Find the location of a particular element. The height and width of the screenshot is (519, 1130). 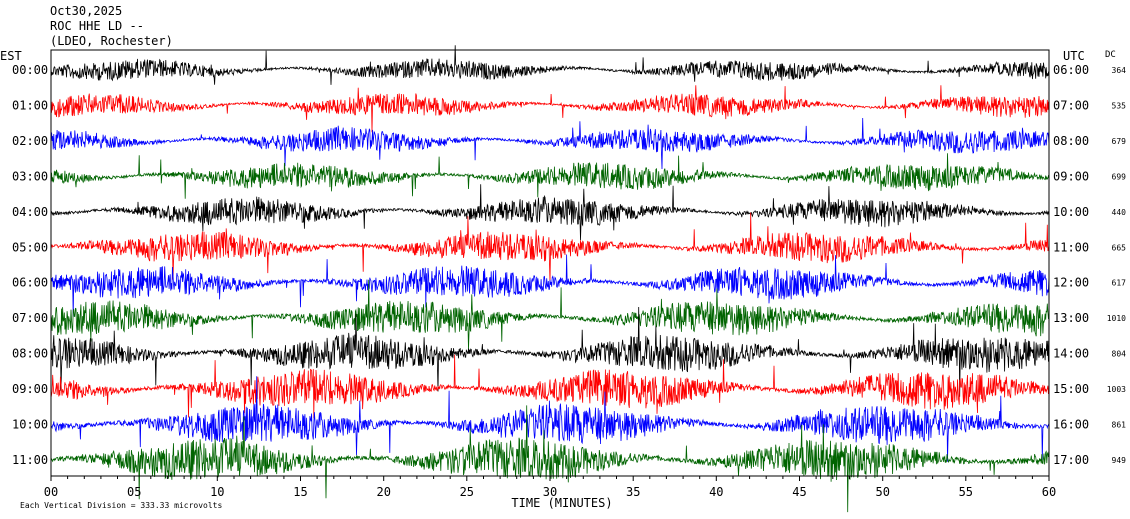

left-axis-label: EST is located at coordinates (11, 56).